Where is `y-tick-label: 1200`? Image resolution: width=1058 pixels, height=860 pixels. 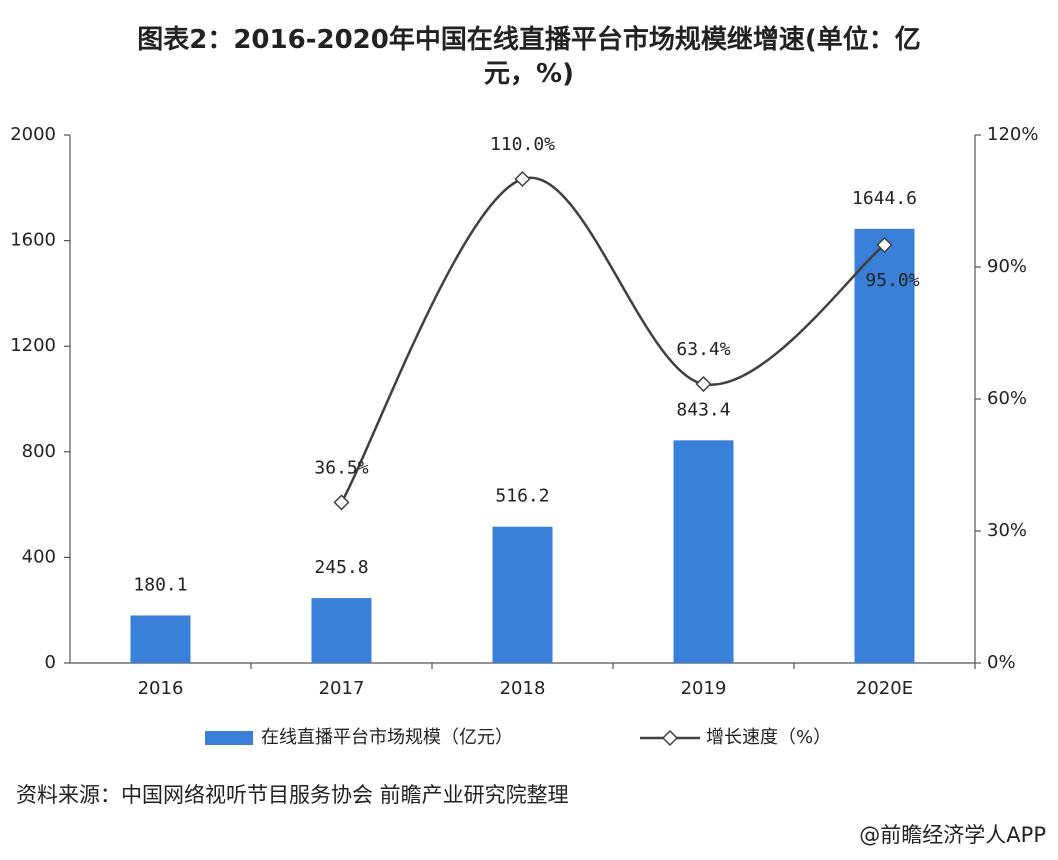
y-tick-label: 1200 is located at coordinates (33, 345).